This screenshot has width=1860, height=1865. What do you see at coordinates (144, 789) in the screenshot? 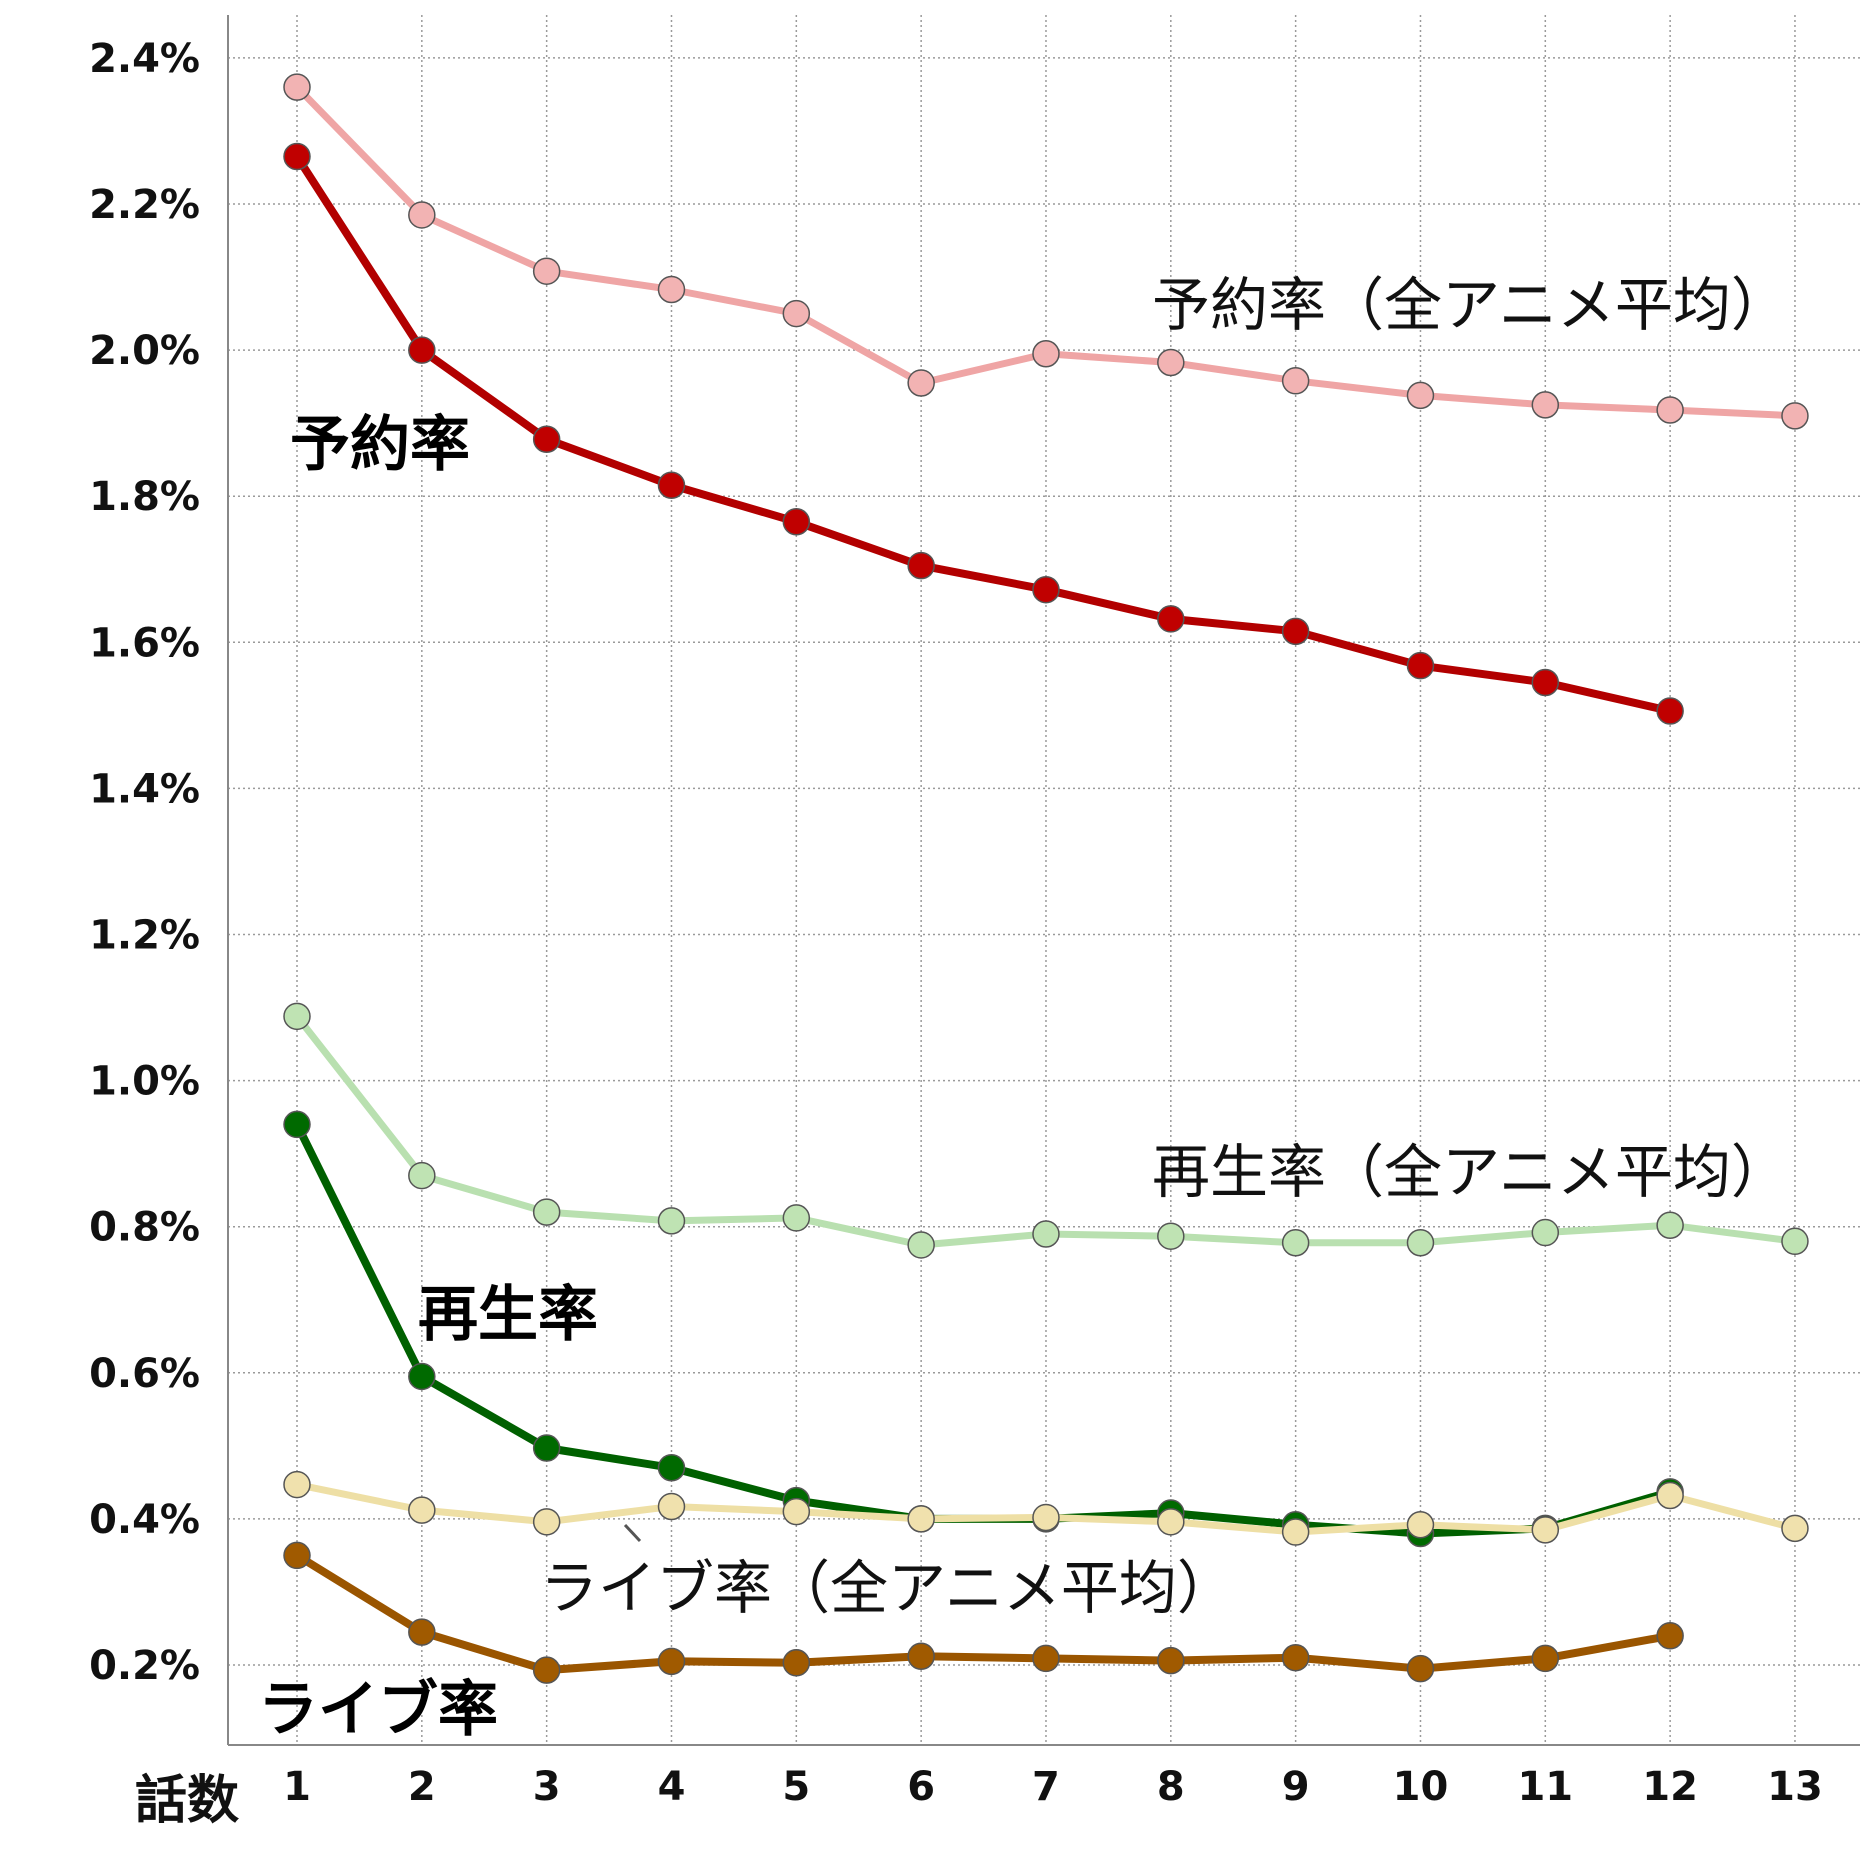
I see `y-tick-label: 1.4%` at bounding box center [144, 789].